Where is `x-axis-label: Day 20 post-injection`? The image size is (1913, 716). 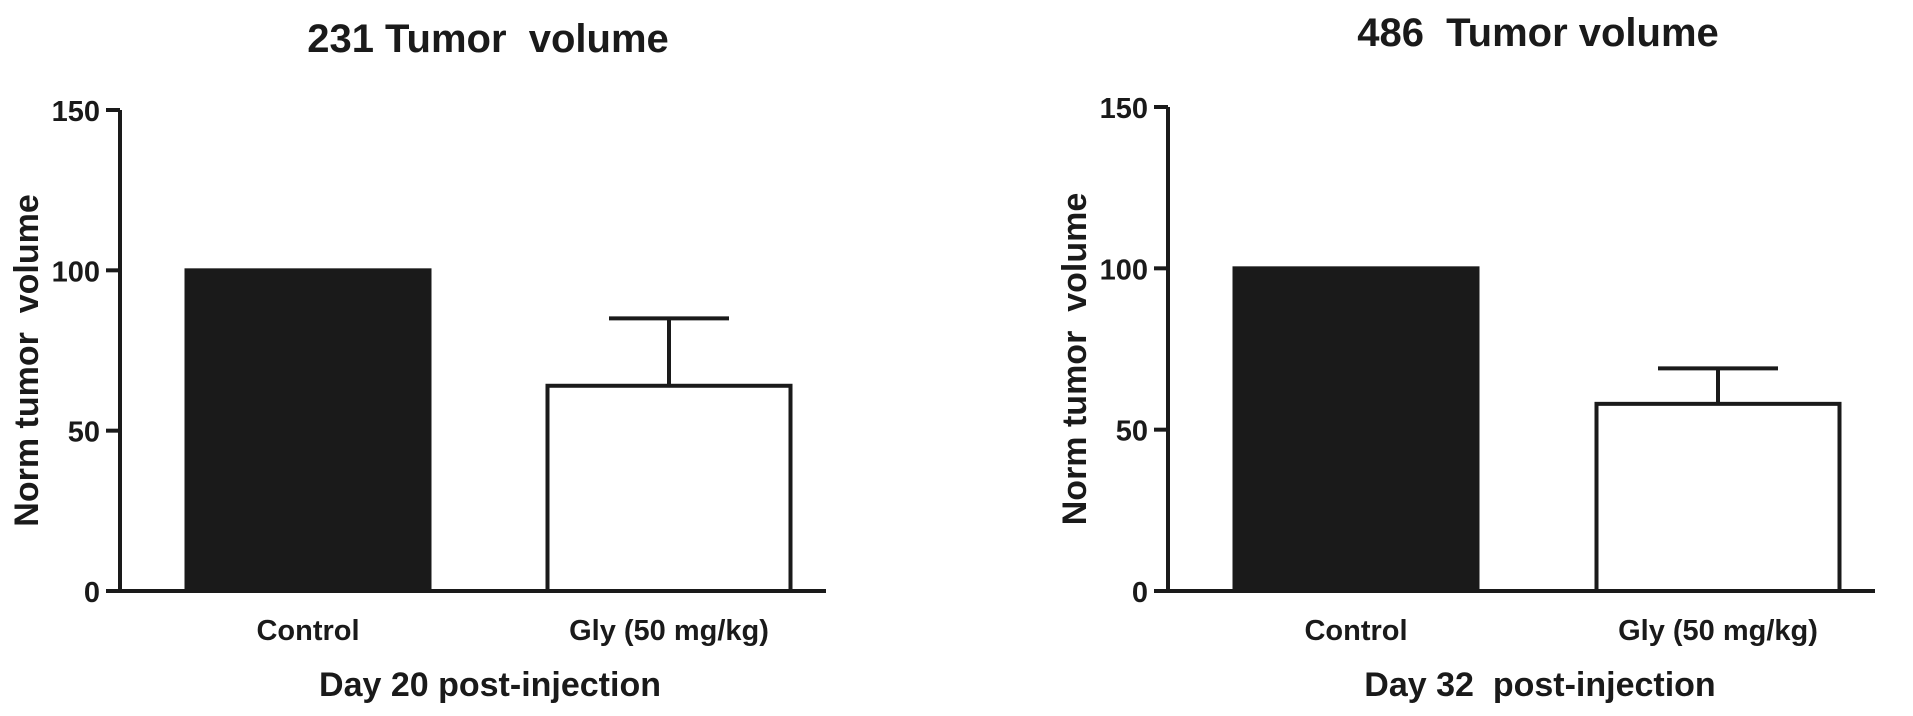
x-axis-label: Day 20 post-injection is located at coordinates (490, 685).